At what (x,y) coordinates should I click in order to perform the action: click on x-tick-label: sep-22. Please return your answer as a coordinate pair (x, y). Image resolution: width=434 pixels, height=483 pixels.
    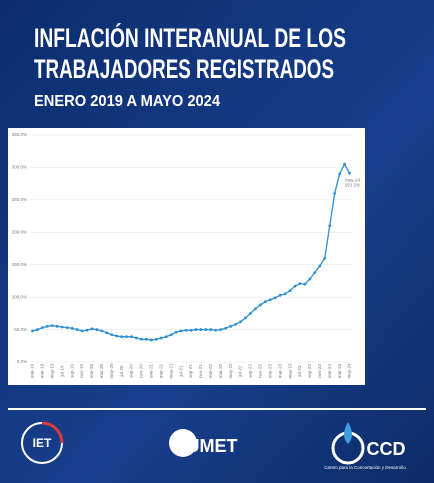
    Looking at the image, I should click on (250, 371).